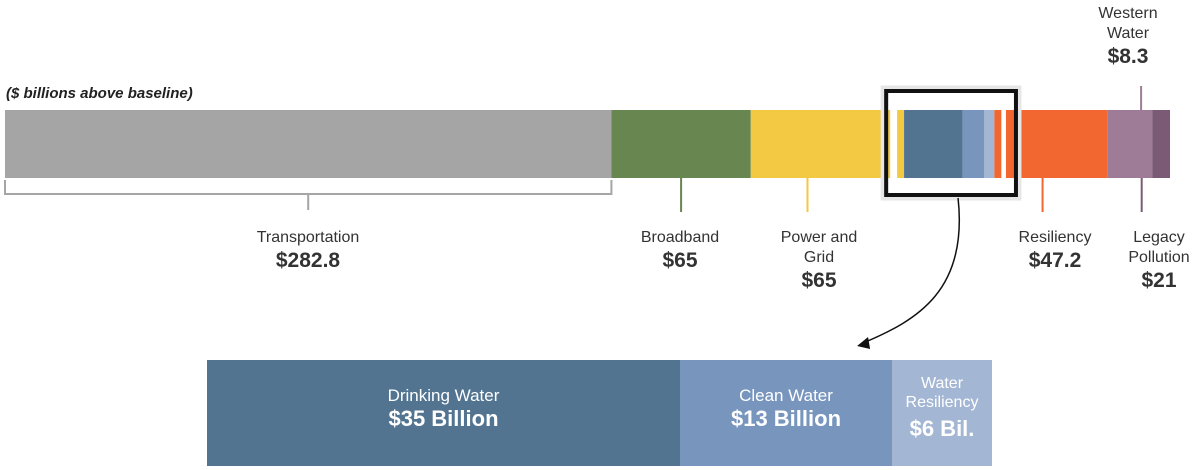 This screenshot has width=1200, height=470. Describe the element at coordinates (989, 144) in the screenshot. I see `bar-segment-water-resiliency` at that location.